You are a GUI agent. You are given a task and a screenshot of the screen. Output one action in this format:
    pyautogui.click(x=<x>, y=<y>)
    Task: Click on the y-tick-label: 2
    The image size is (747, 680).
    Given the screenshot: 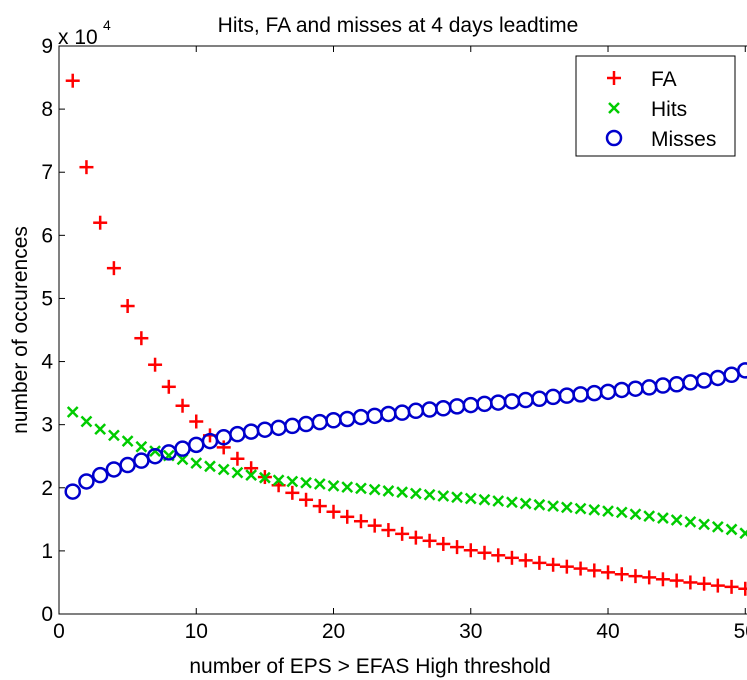 What is the action you would take?
    pyautogui.click(x=47, y=488)
    